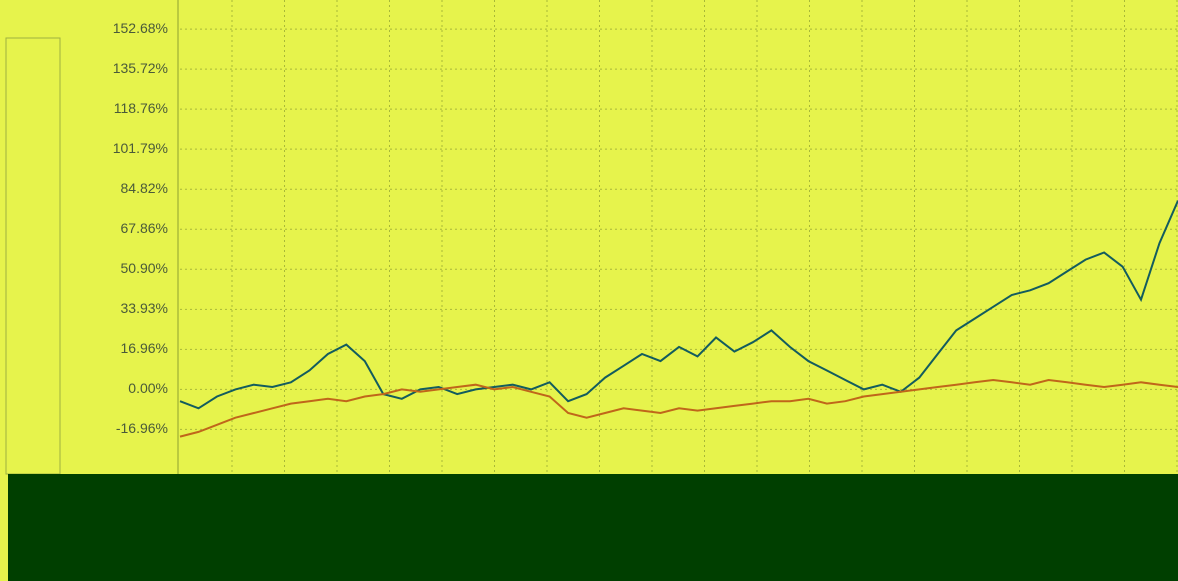 Image resolution: width=1178 pixels, height=581 pixels. I want to click on y-tick-label: 84.82%, so click(144, 188).